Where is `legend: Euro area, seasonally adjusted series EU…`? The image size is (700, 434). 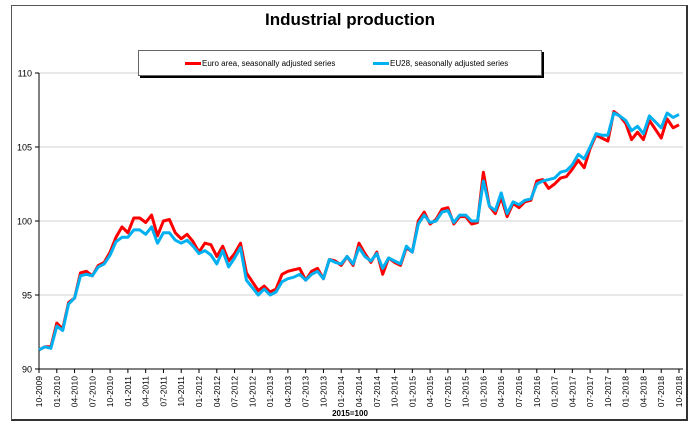
legend: Euro area, seasonally adjusted series EU… is located at coordinates (340, 63).